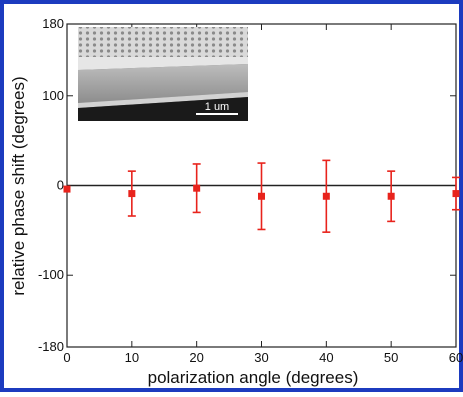  I want to click on y-tick-label: -180, so click(51, 346).